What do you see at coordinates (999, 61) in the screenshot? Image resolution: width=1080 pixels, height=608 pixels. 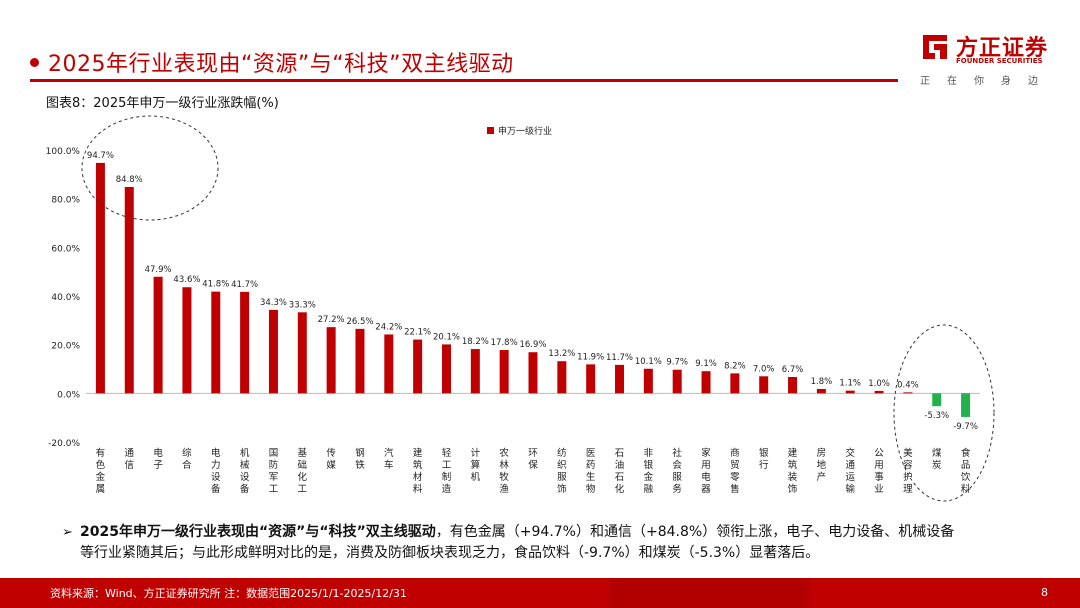 I see `logo-name-en: FOUNDER SECURITIES` at bounding box center [999, 61].